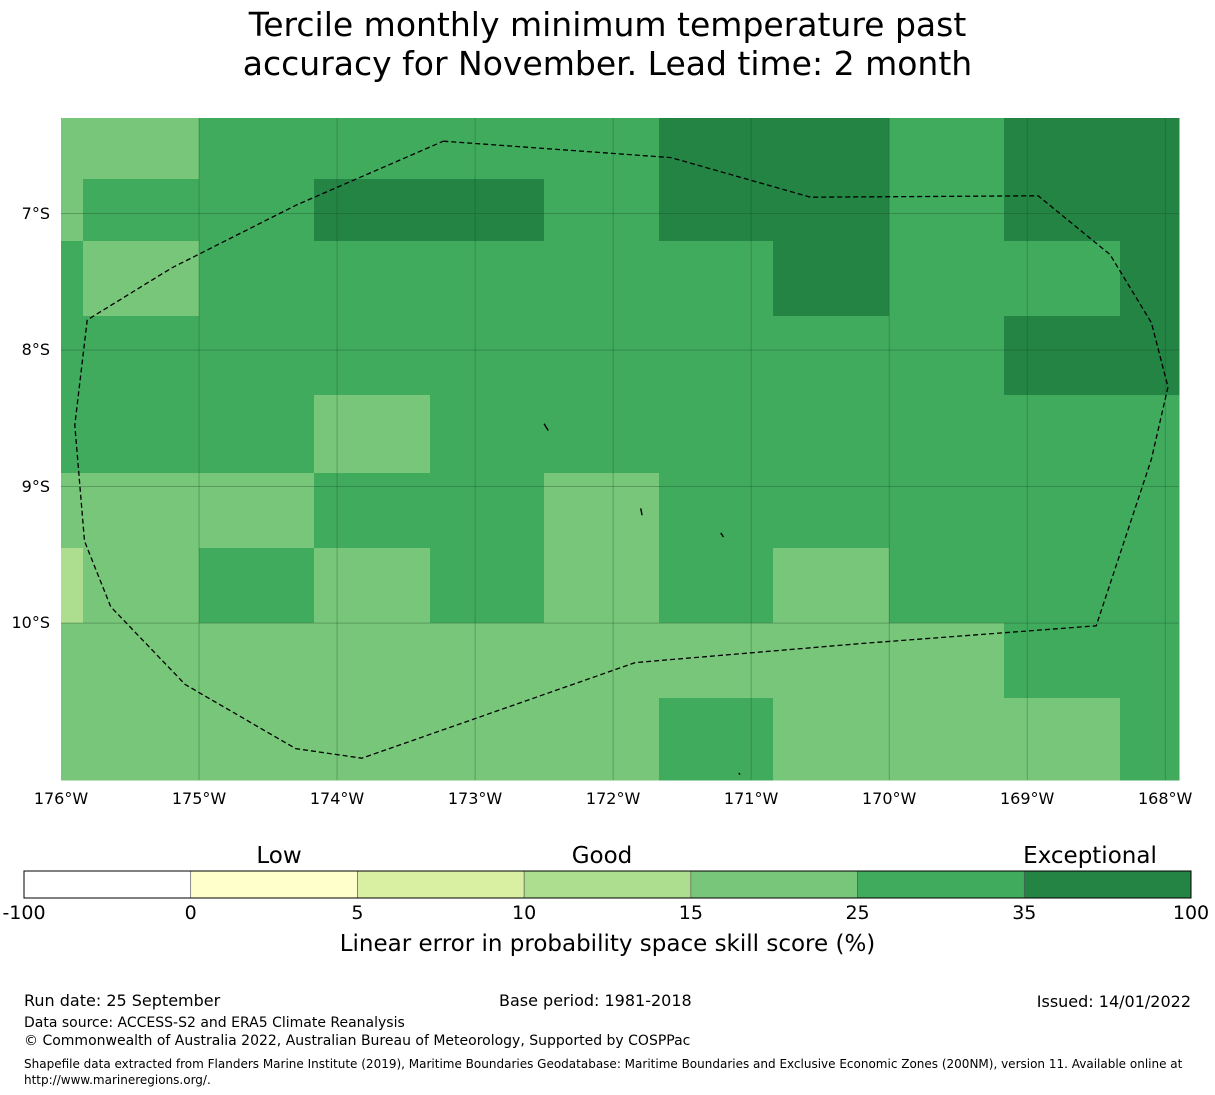  I want to click on longitude-label: 176°W, so click(61, 798).